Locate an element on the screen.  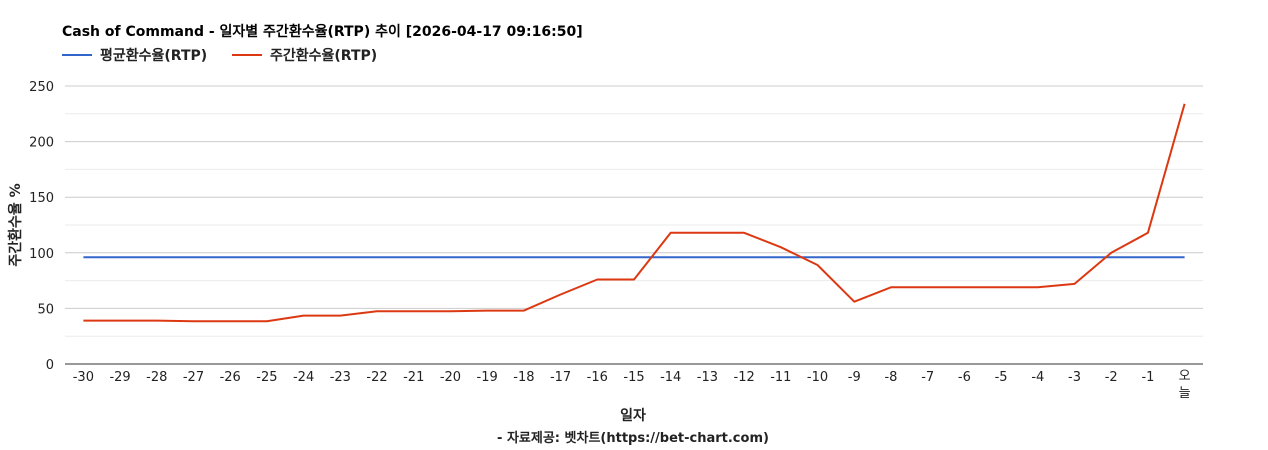
x-tick-label: -20 is located at coordinates (450, 377).